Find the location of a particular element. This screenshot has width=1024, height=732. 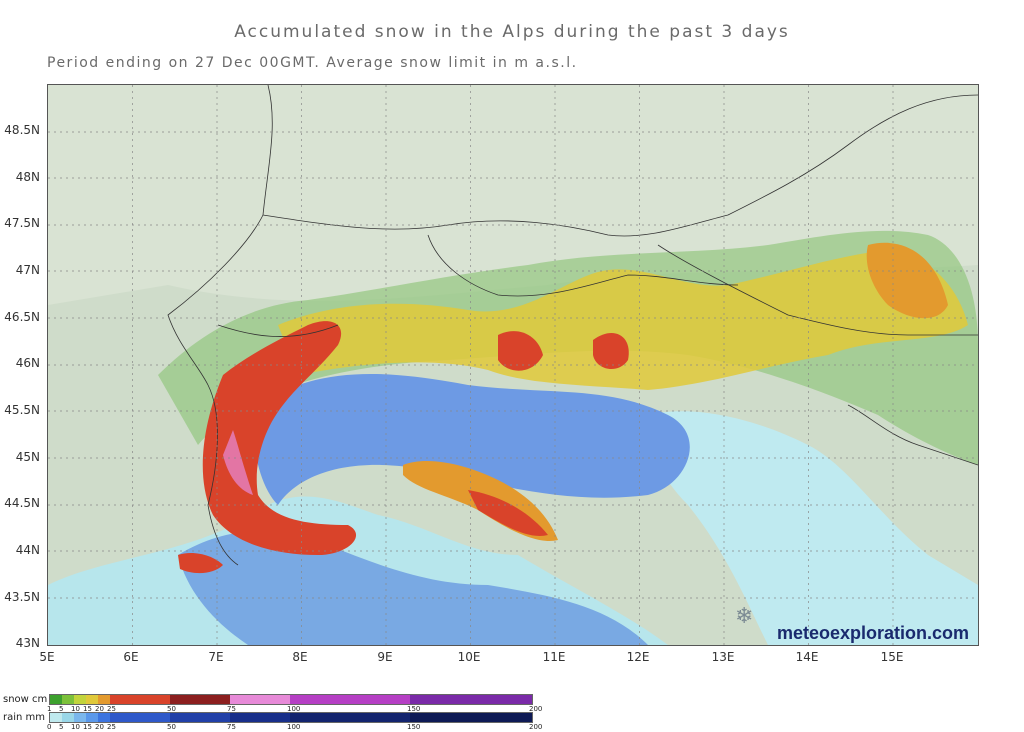

snowflake-icon: ❄ is located at coordinates (744, 616).